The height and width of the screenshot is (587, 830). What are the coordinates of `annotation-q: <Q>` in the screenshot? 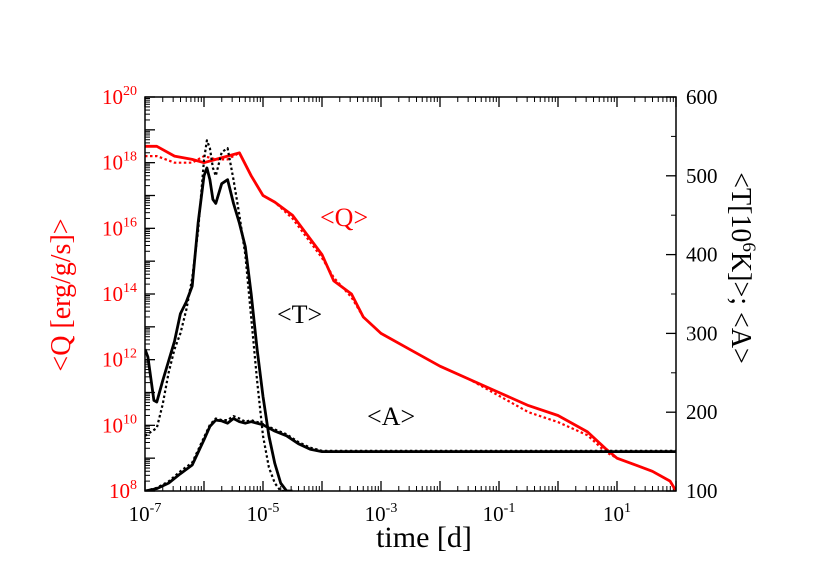 It's located at (344, 217).